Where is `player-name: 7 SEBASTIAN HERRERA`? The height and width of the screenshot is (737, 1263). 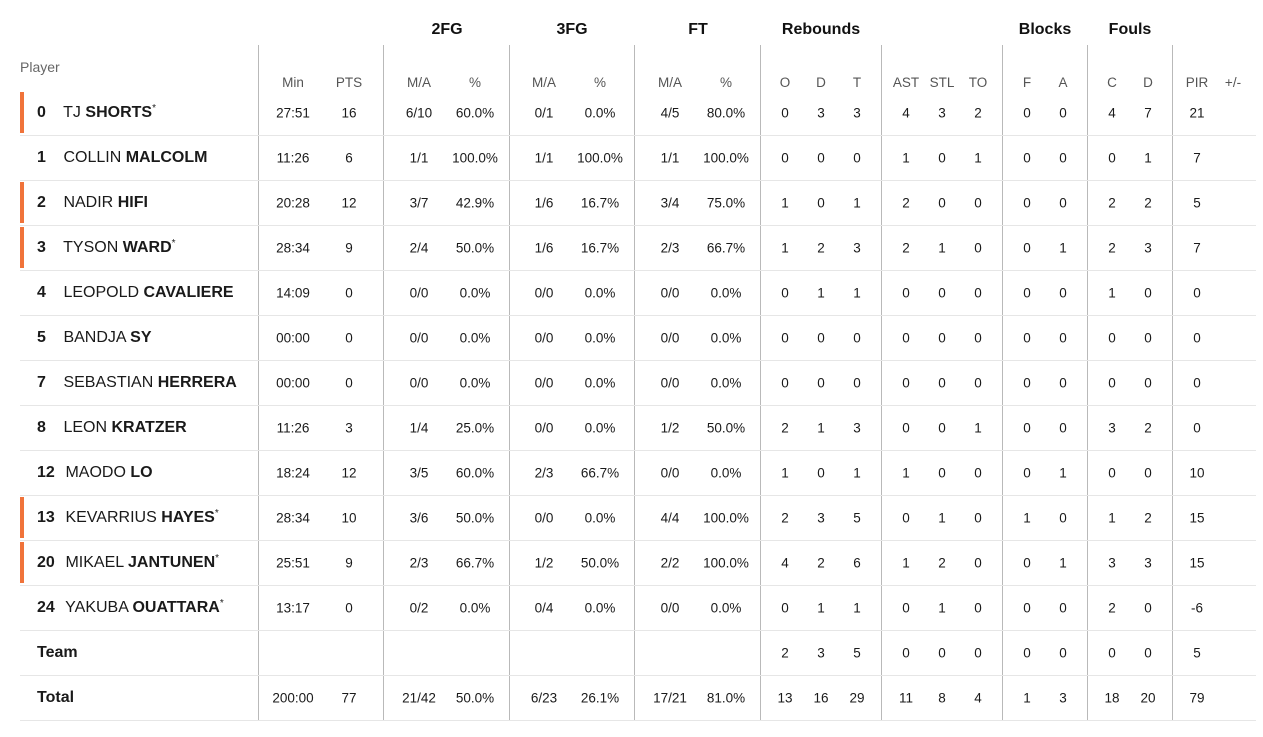
player-name: 7 SEBASTIAN HERRERA is located at coordinates (137, 383).